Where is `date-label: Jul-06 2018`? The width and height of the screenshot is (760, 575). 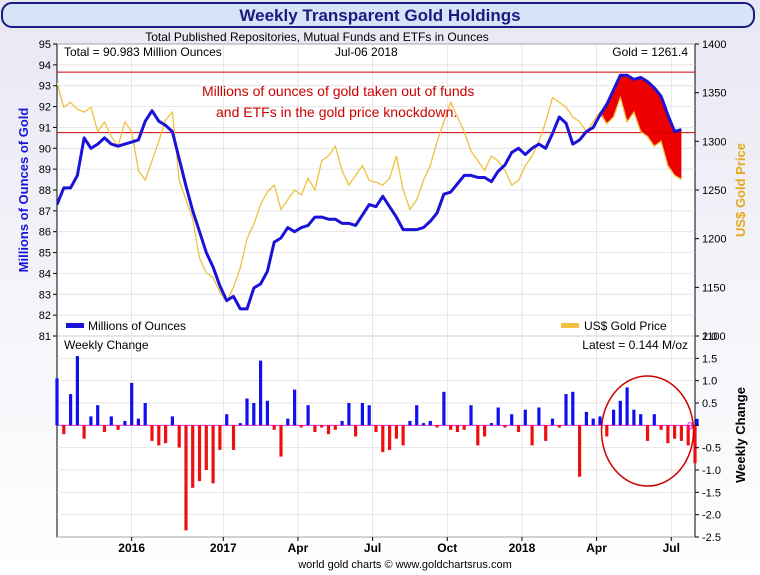 date-label: Jul-06 2018 is located at coordinates (366, 52).